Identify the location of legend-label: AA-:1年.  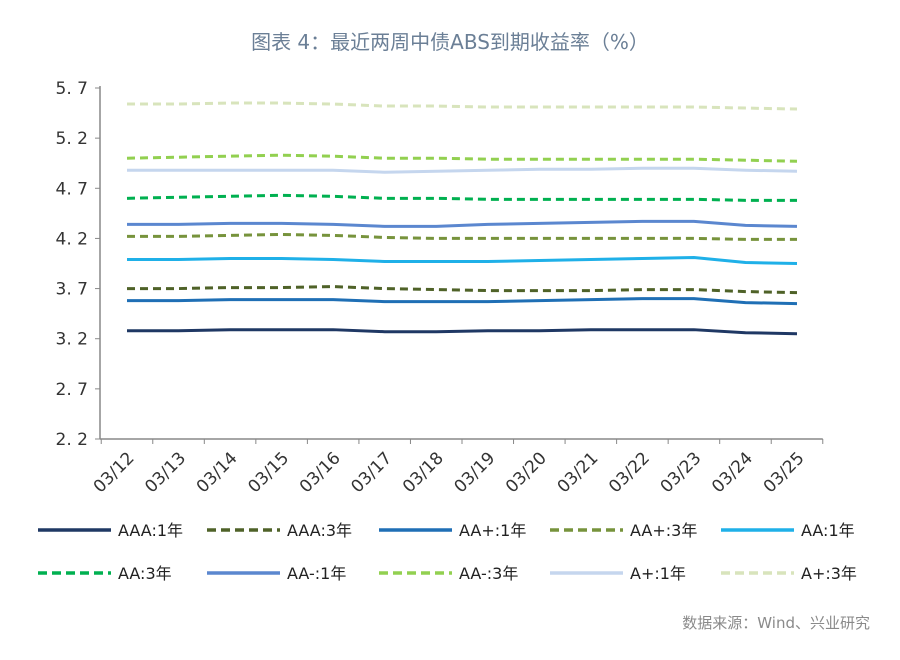
(316, 573).